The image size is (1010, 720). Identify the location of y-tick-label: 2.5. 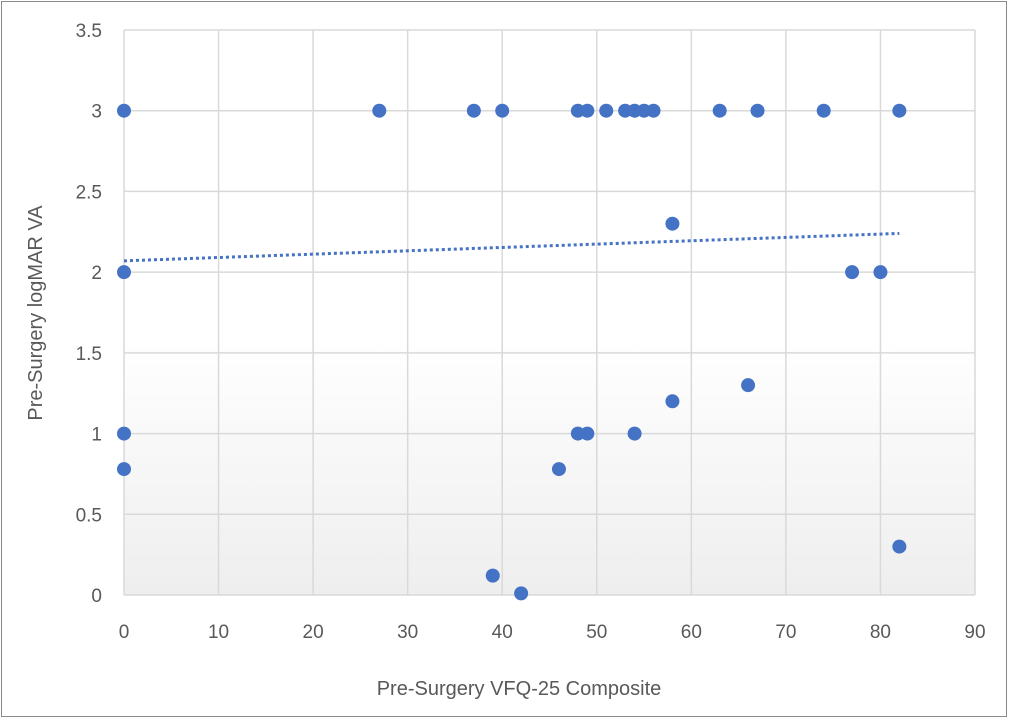
(89, 192).